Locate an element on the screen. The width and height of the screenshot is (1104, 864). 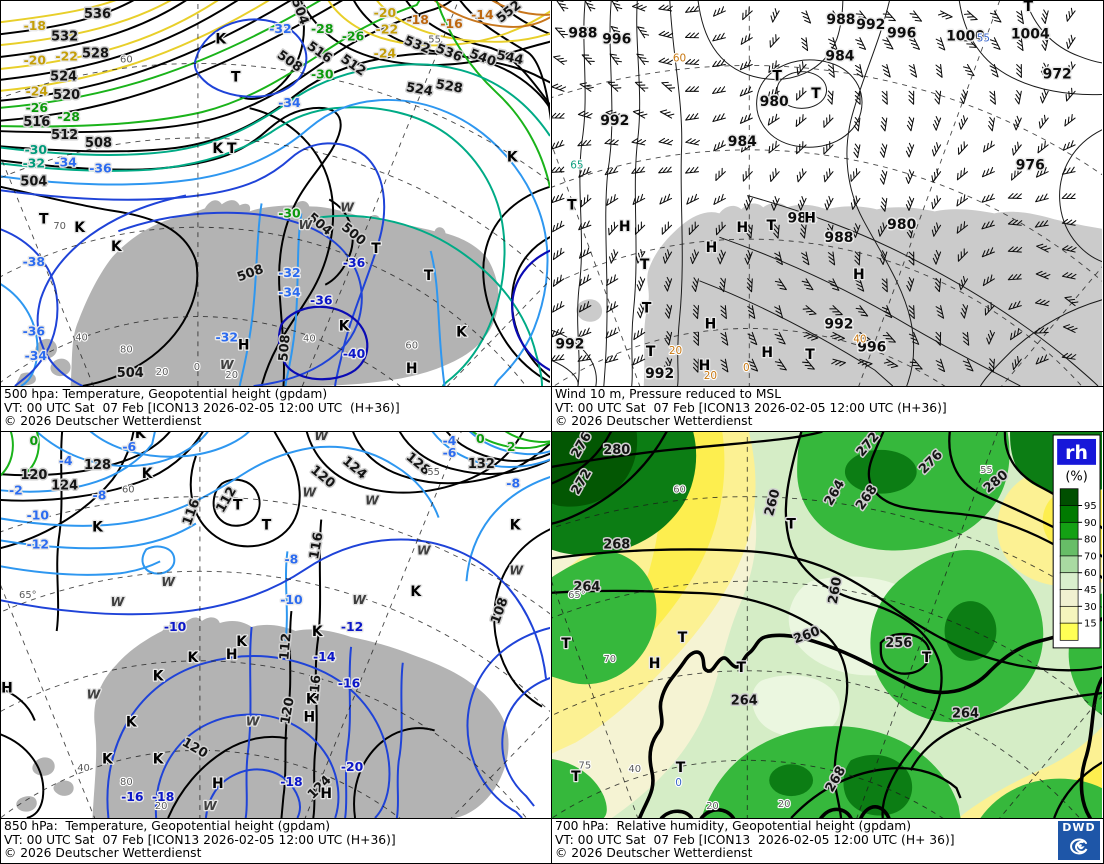
svg-text: -4 is located at coordinates (66, 460).